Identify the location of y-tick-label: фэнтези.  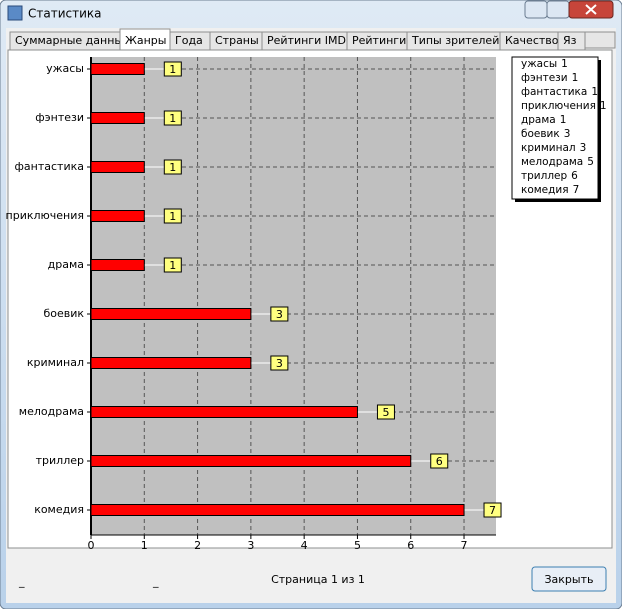
(59, 117).